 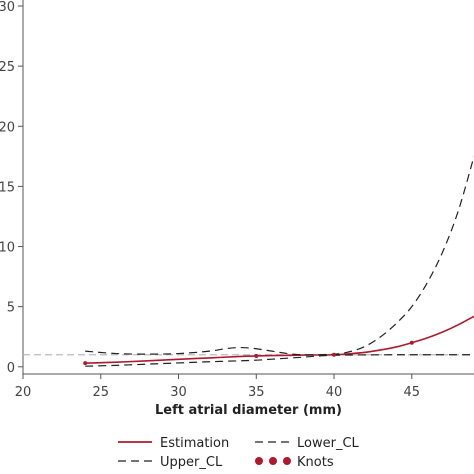 What do you see at coordinates (334, 392) in the screenshot?
I see `x-tick-label: 40` at bounding box center [334, 392].